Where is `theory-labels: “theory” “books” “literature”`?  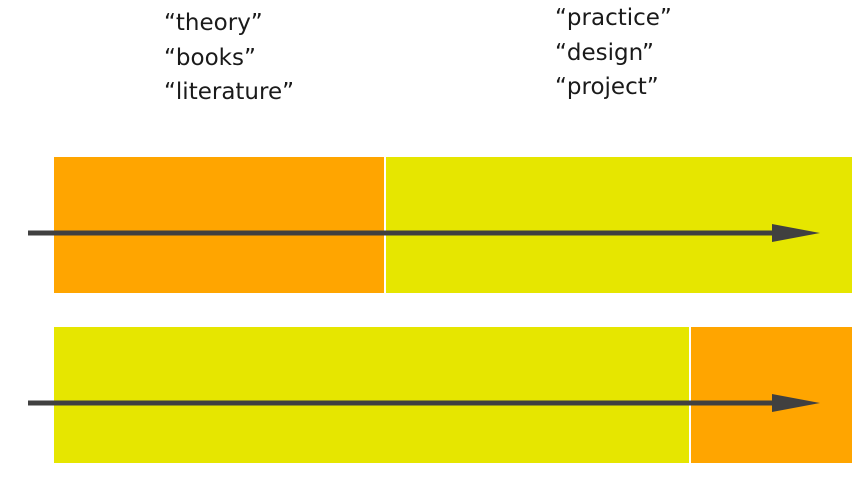 theory-labels: “theory” “books” “literature” is located at coordinates (229, 58).